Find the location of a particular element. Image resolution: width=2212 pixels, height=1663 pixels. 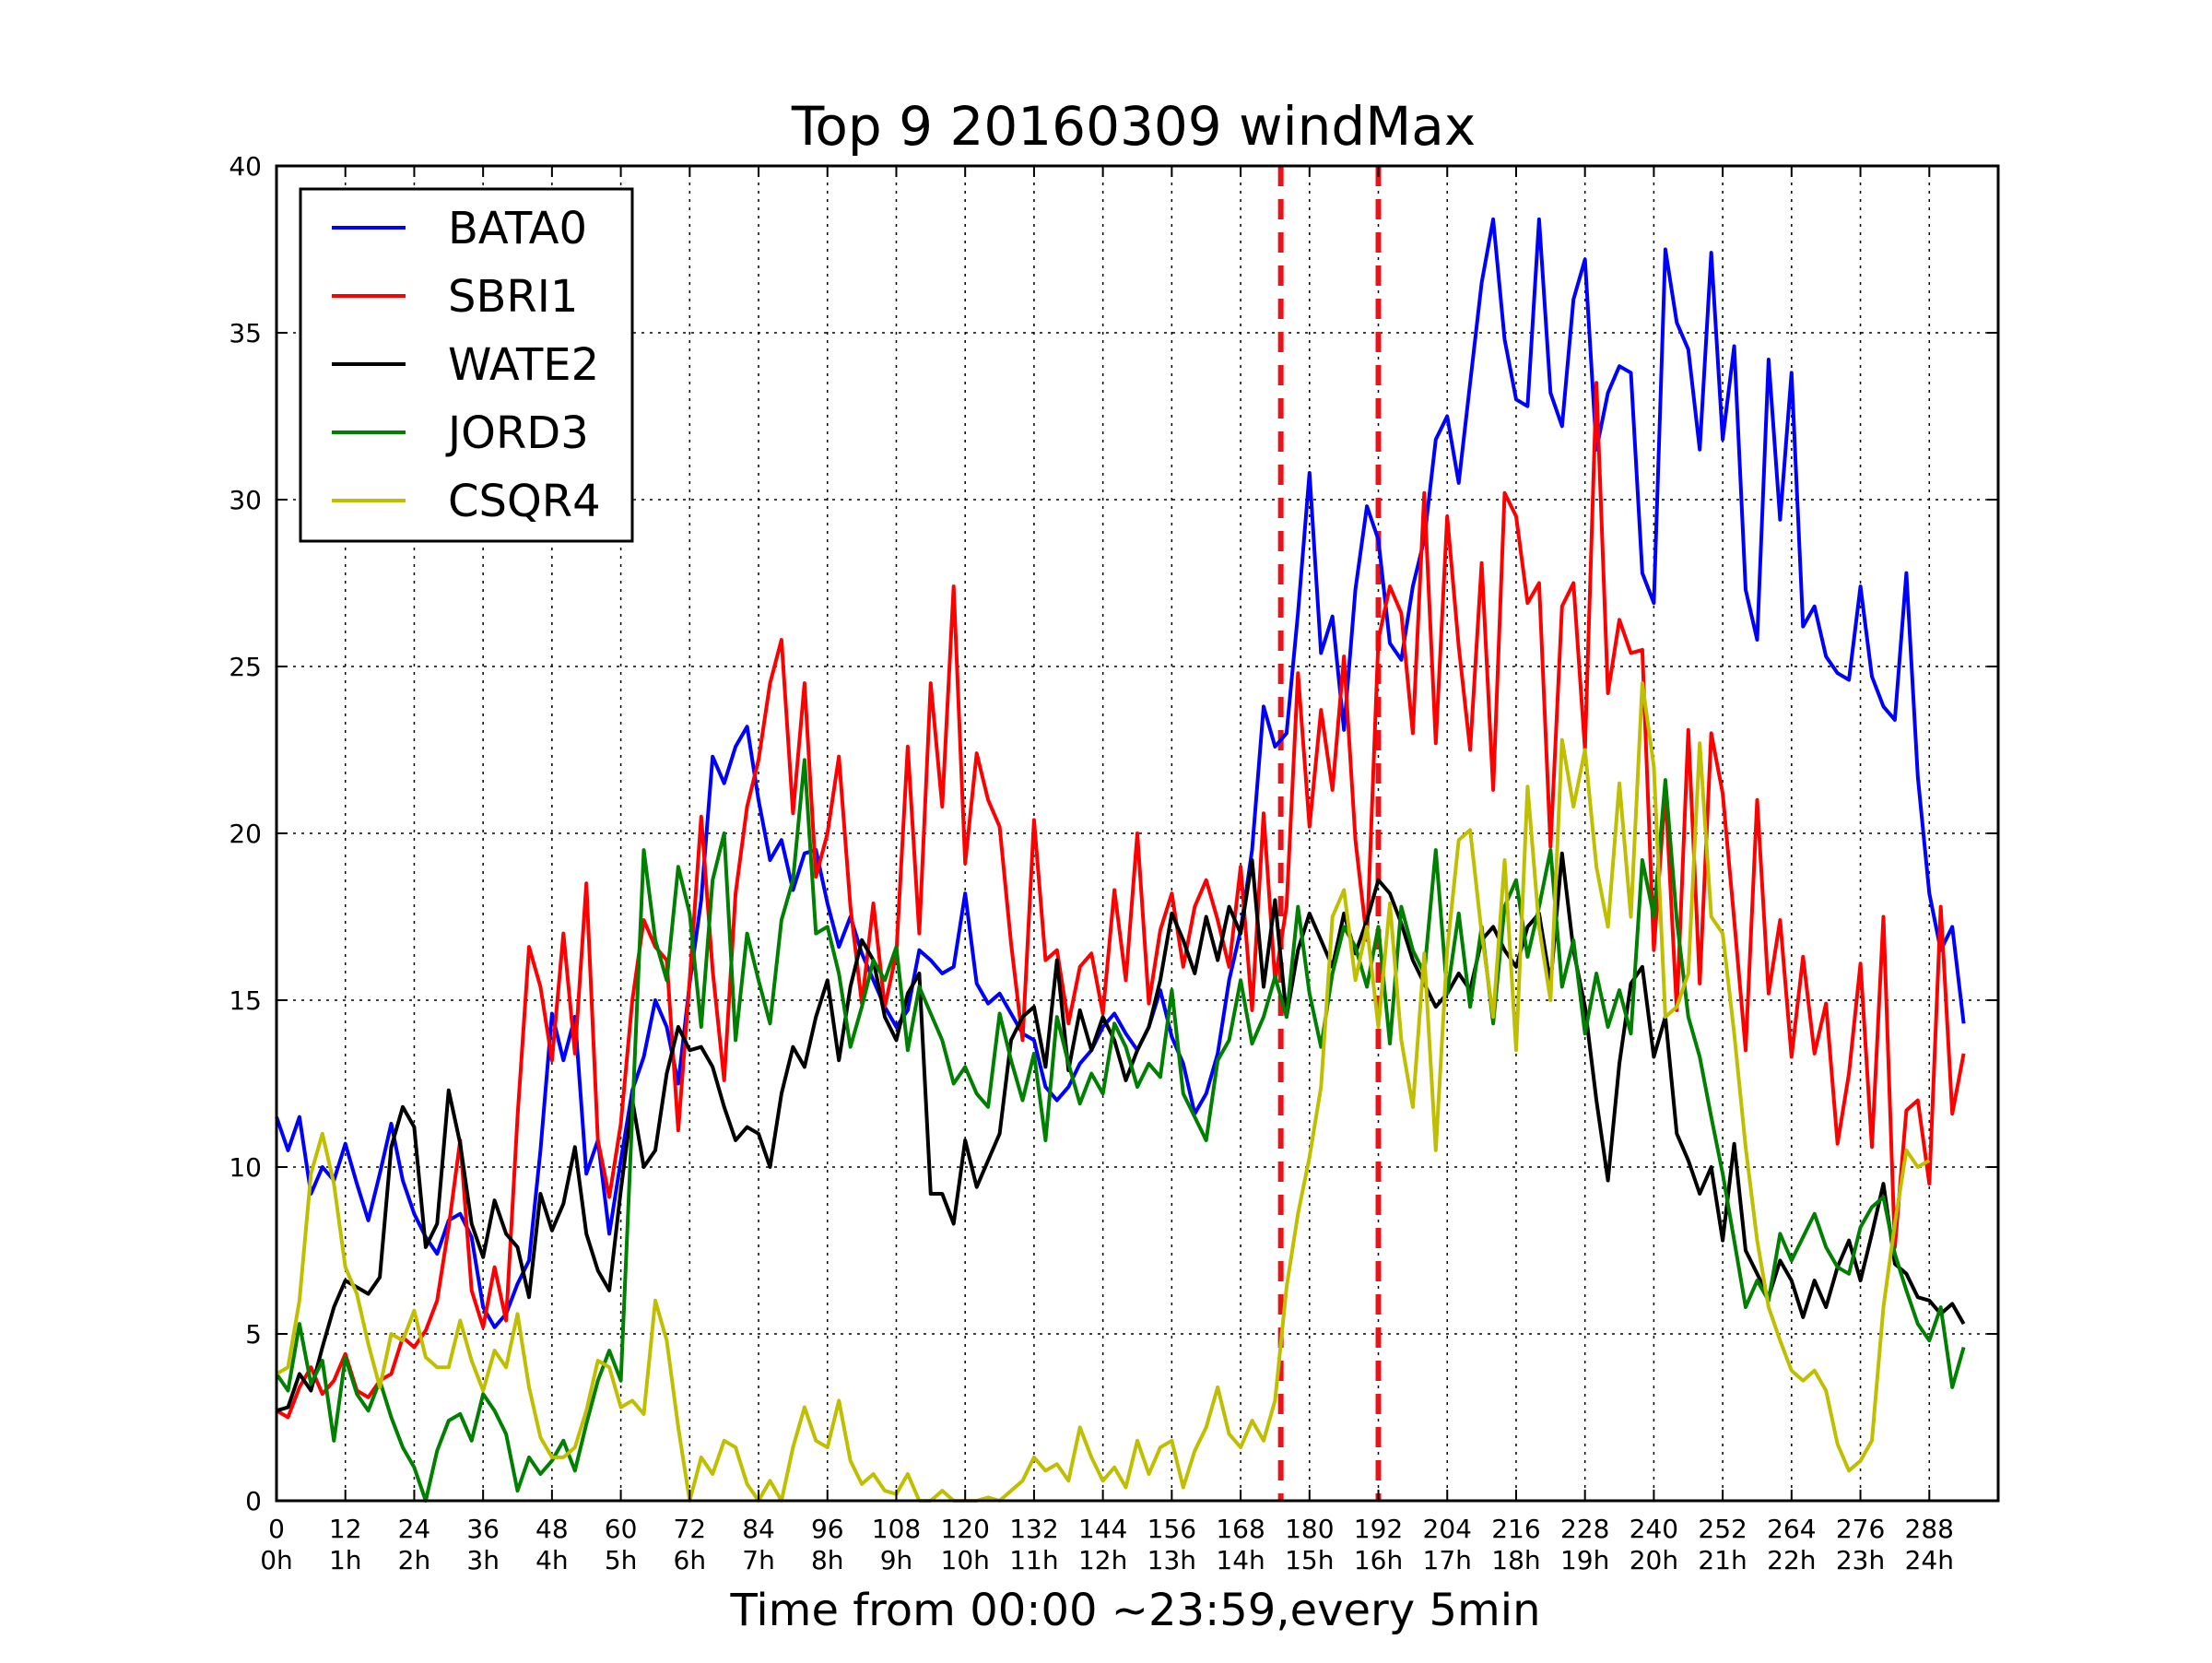

x-tick-label-hours: 12h is located at coordinates (1102, 1560).